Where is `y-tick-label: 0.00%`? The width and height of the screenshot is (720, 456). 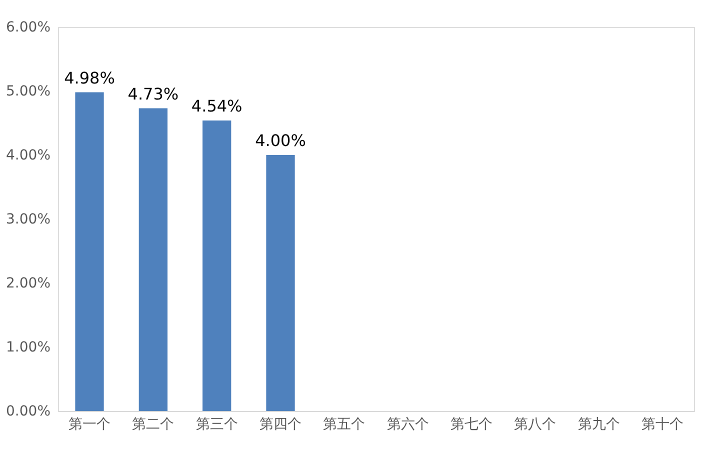 y-tick-label: 0.00% is located at coordinates (28, 412).